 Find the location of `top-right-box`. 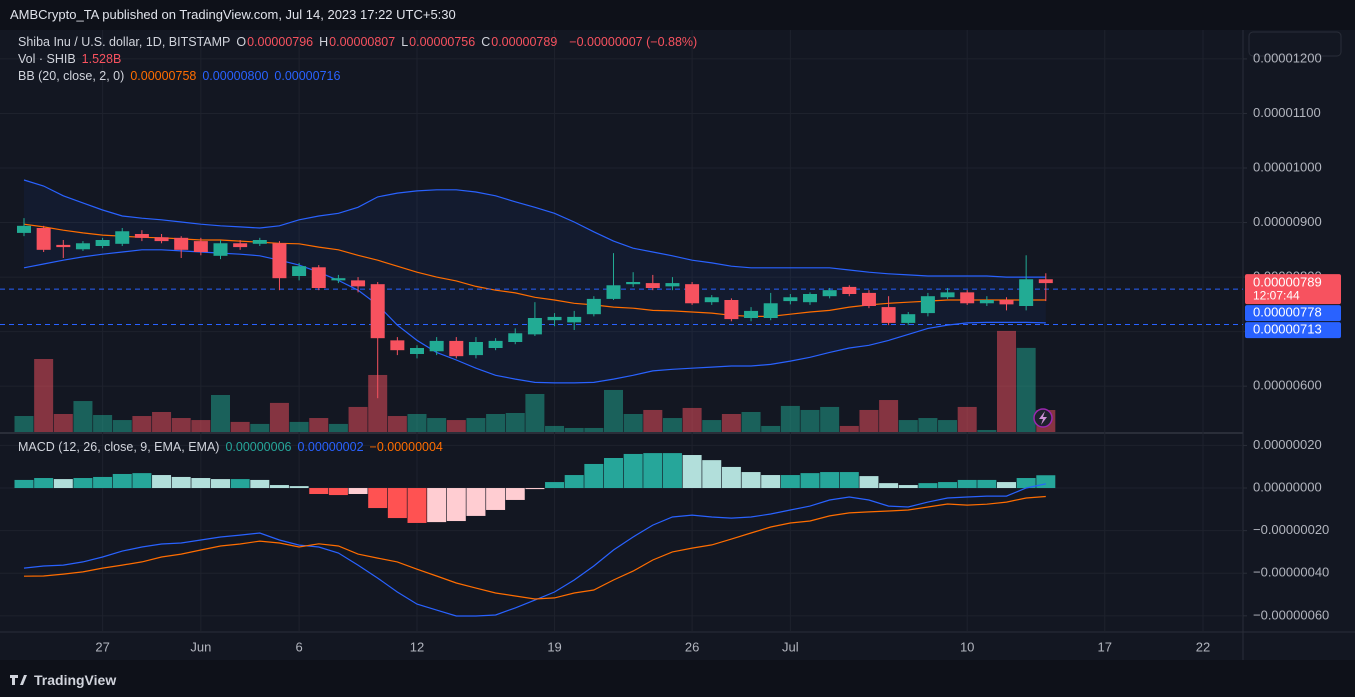

top-right-box is located at coordinates (1295, 44).